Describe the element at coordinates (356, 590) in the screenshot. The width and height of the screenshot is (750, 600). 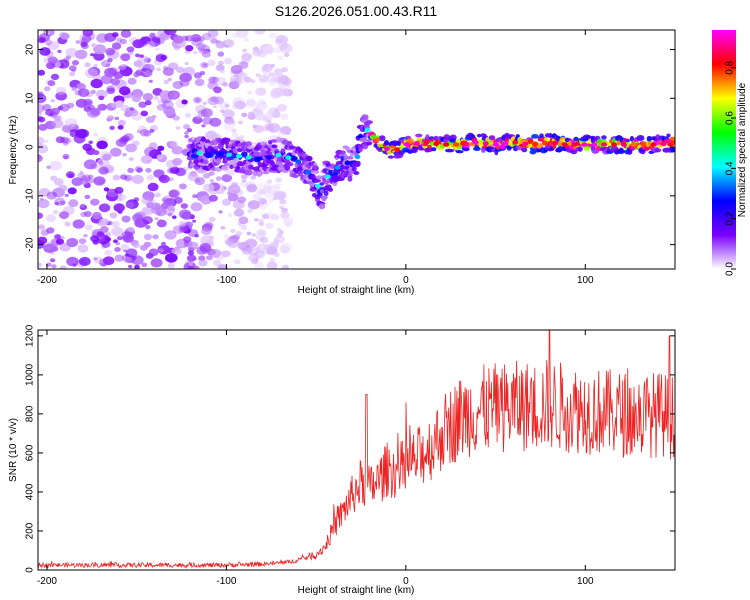
I see `snr-x-label: Height of straight line (km)` at that location.